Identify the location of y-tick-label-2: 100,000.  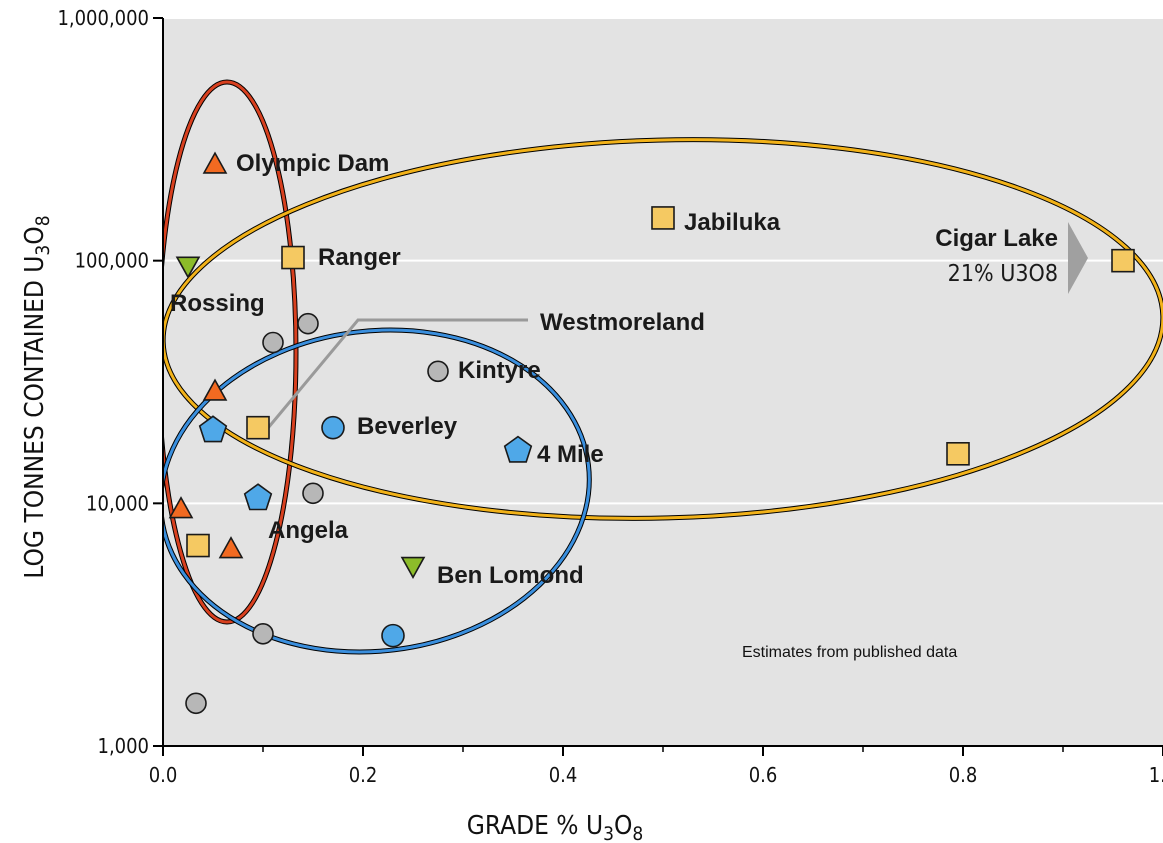
(112, 261).